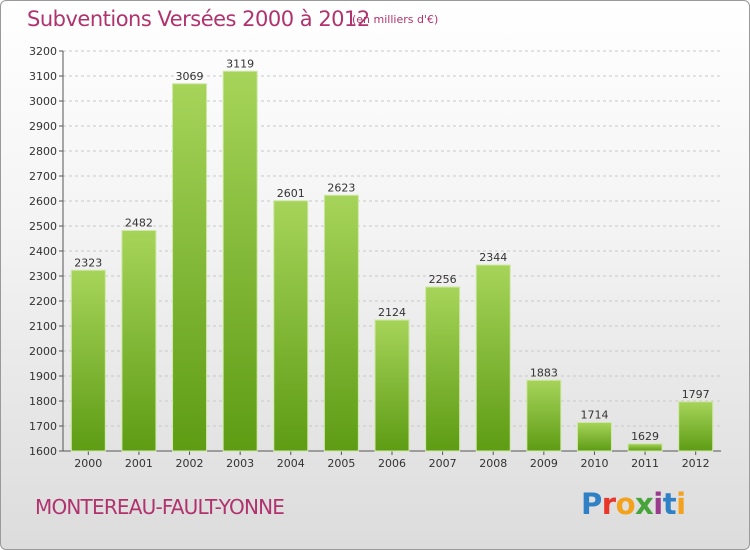  I want to click on y-tick-label: 3200, so click(43, 51).